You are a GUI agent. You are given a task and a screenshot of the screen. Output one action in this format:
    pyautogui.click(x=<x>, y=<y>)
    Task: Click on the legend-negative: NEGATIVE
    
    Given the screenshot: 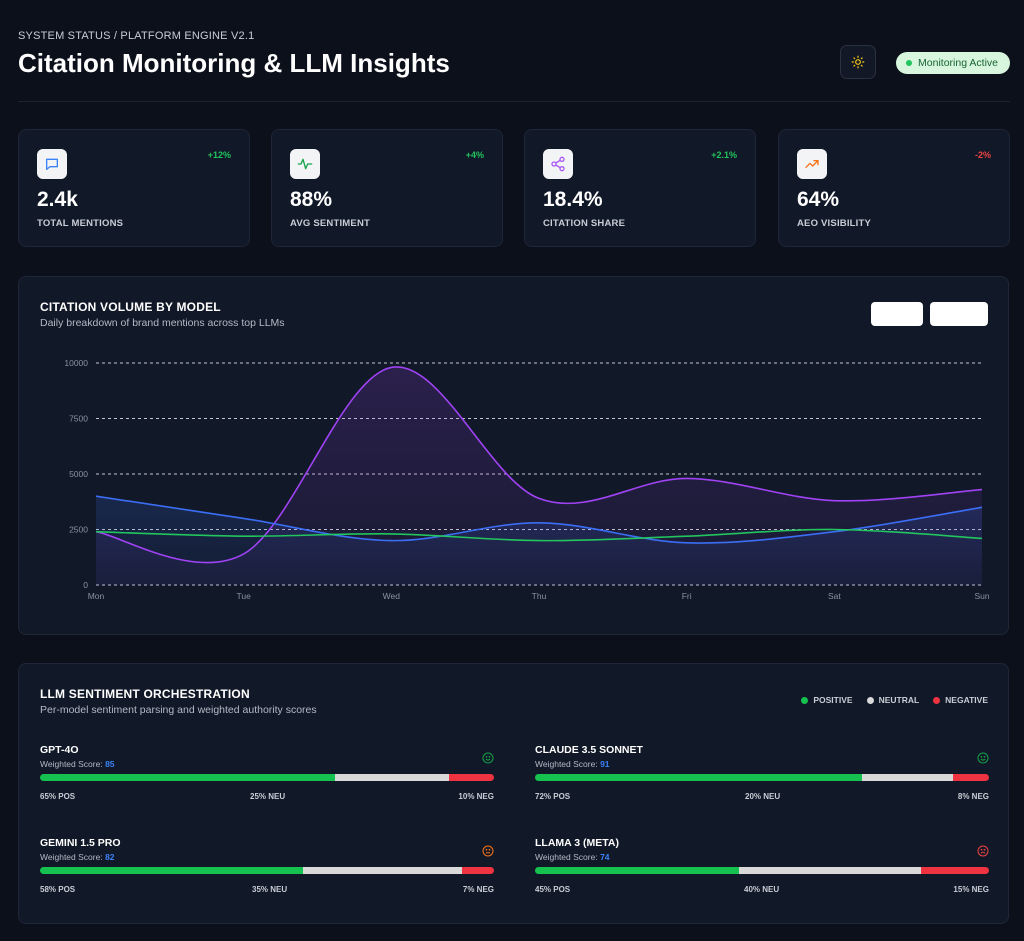 What is the action you would take?
    pyautogui.click(x=960, y=700)
    